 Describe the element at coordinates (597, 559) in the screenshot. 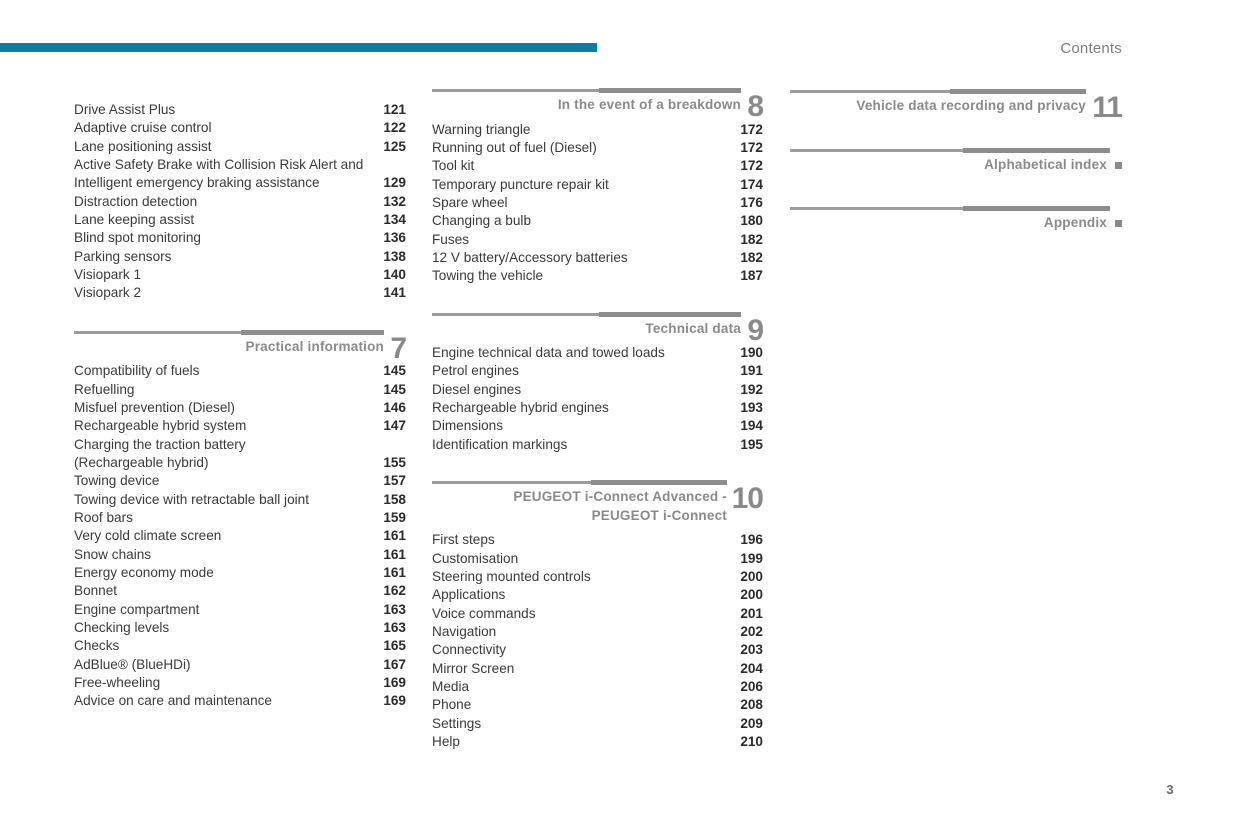

I see `toc-entry: Customisation 199` at that location.